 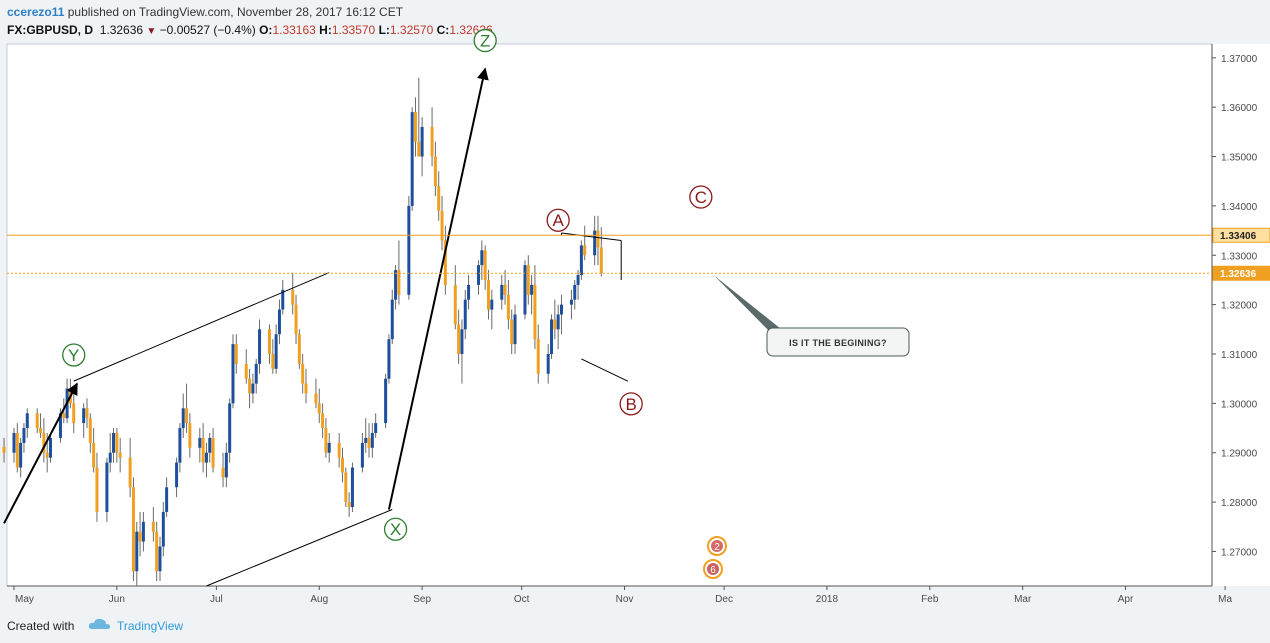 I want to click on callout-box, so click(x=838, y=342).